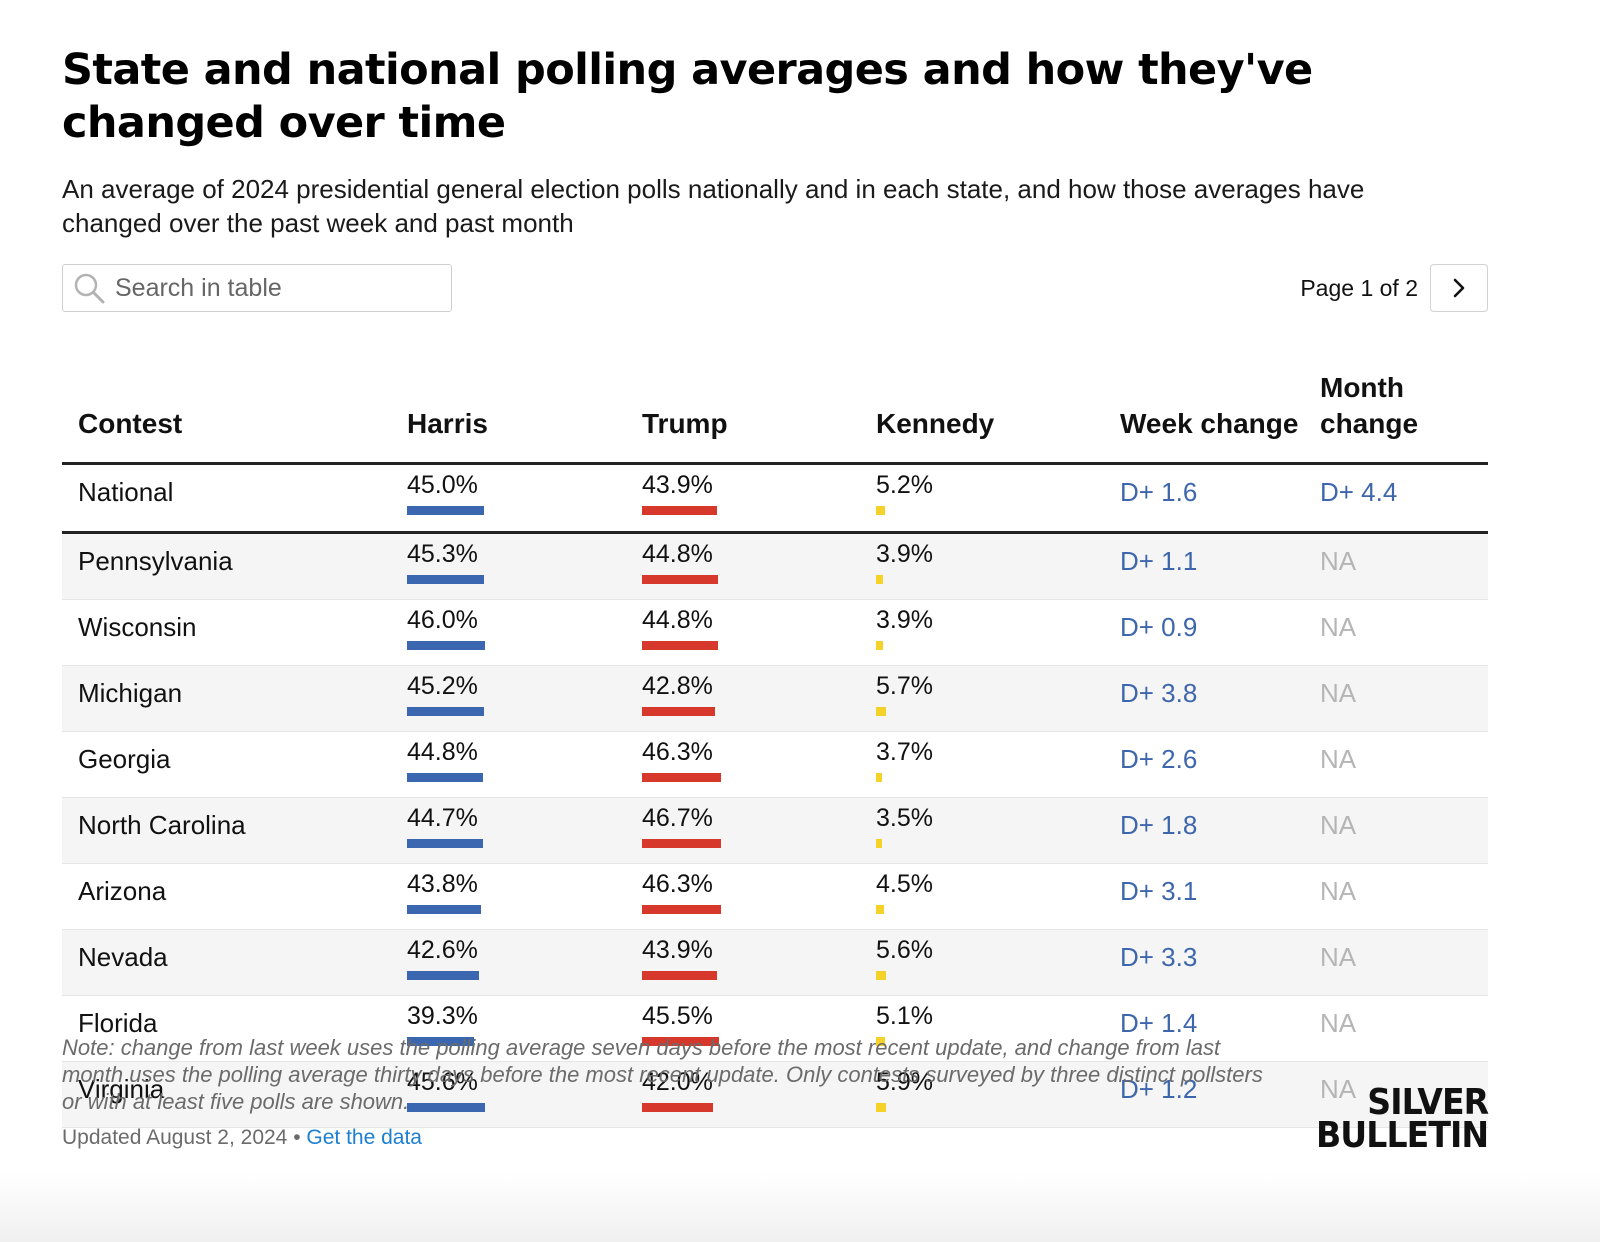 The height and width of the screenshot is (1242, 1600). I want to click on harris-value: 42.6%, so click(442, 950).